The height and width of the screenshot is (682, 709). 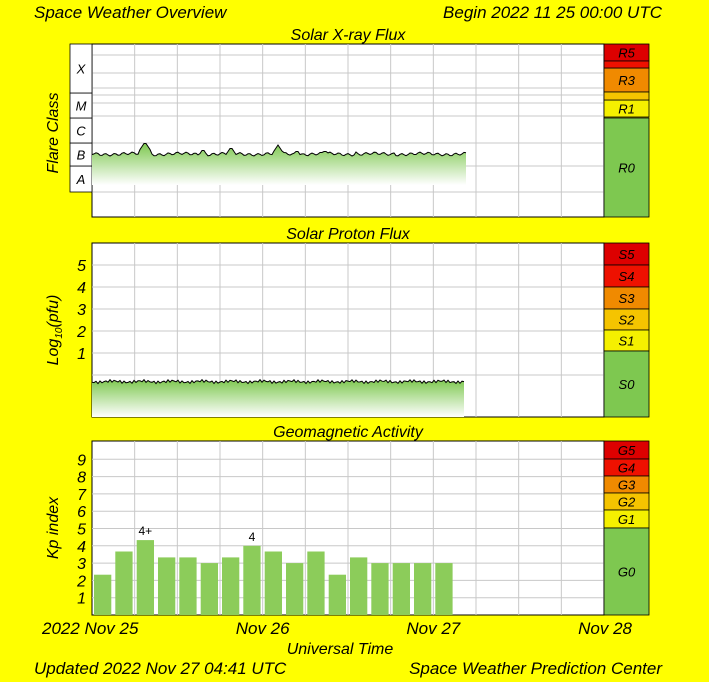 What do you see at coordinates (81, 155) in the screenshot?
I see `flare-class-label: B` at bounding box center [81, 155].